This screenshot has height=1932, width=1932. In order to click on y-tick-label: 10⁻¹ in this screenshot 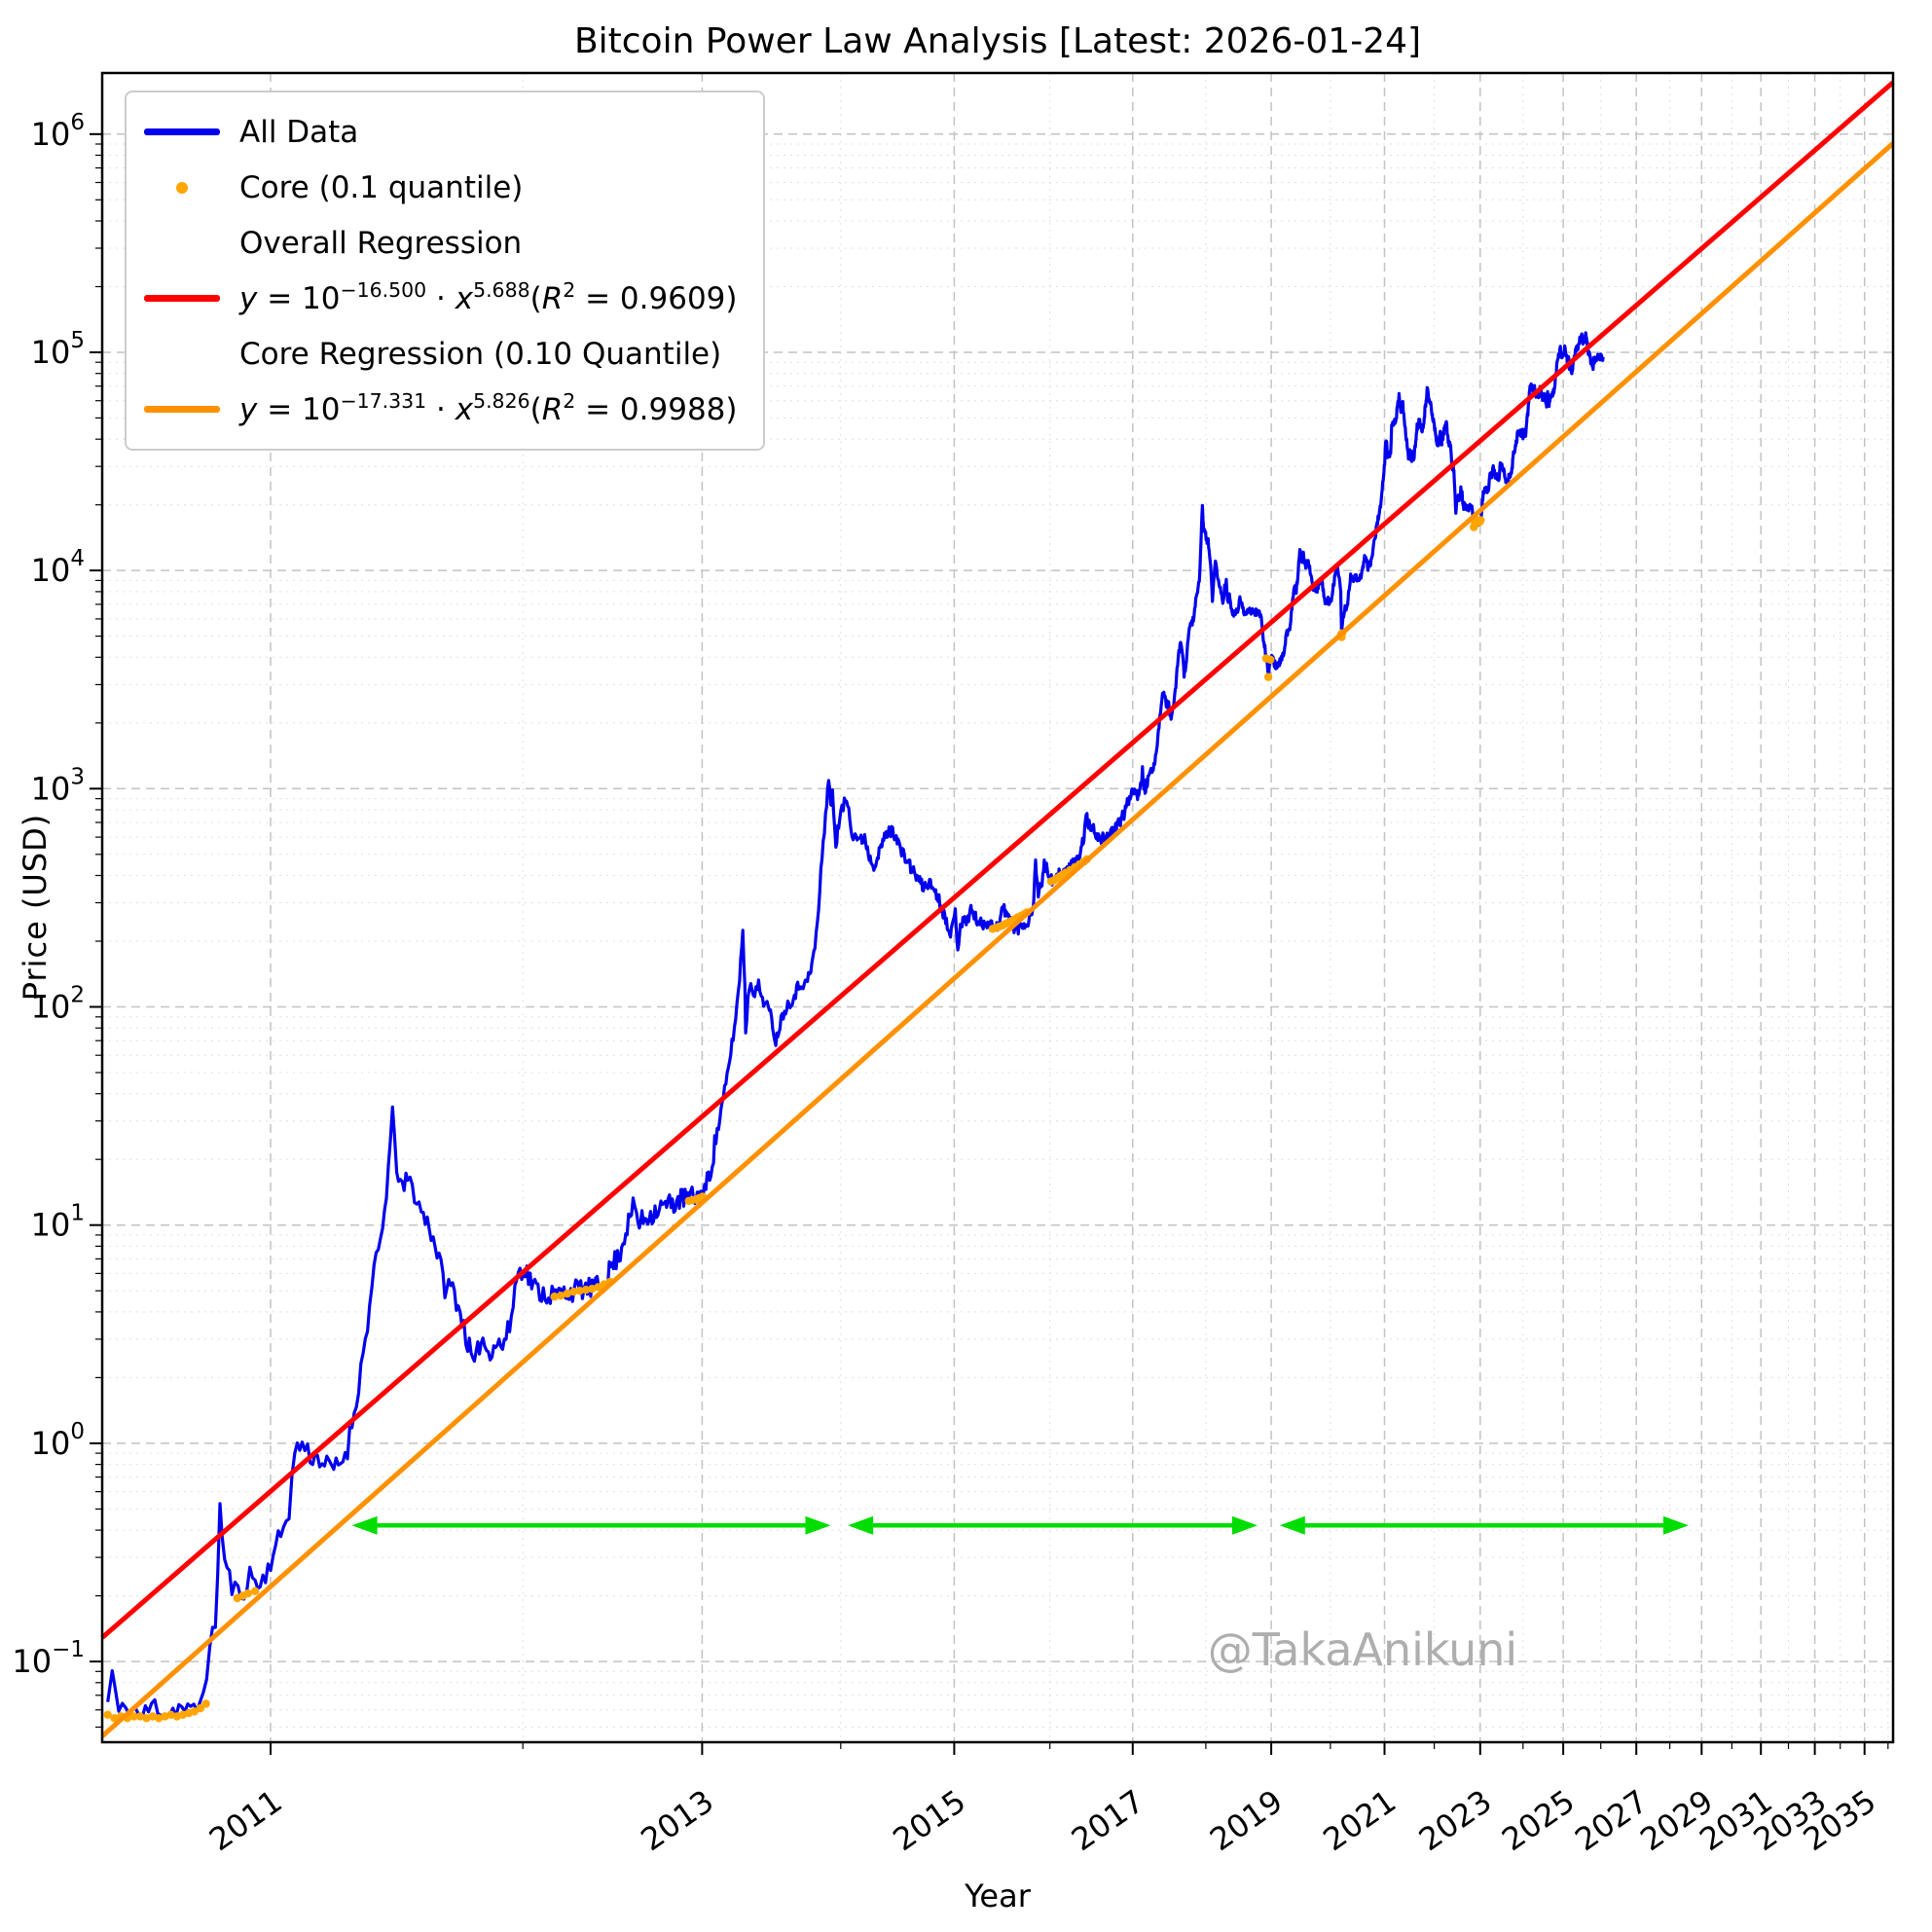, I will do `click(48, 1658)`.